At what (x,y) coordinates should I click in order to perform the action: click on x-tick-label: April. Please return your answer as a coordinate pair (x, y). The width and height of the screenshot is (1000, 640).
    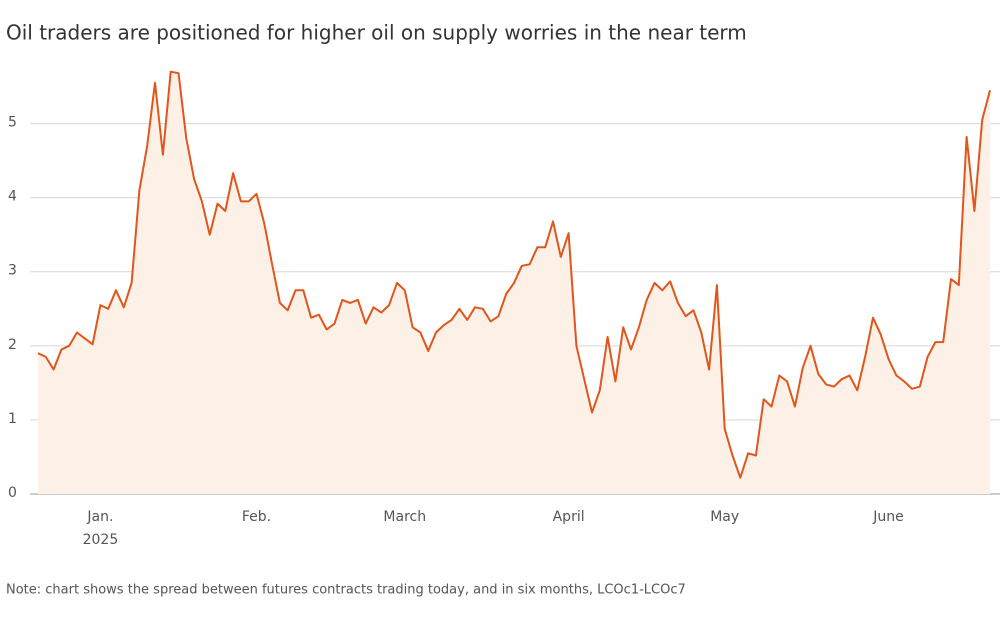
    Looking at the image, I should click on (569, 517).